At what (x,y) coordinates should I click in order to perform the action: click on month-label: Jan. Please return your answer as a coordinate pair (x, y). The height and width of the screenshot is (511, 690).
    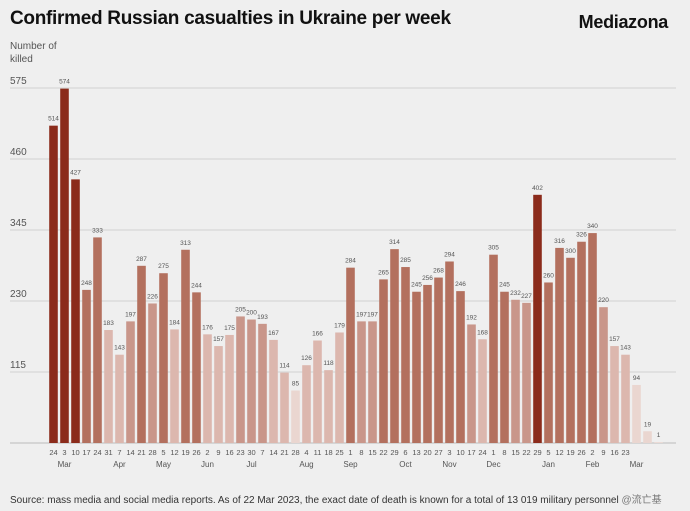
    Looking at the image, I should click on (548, 464).